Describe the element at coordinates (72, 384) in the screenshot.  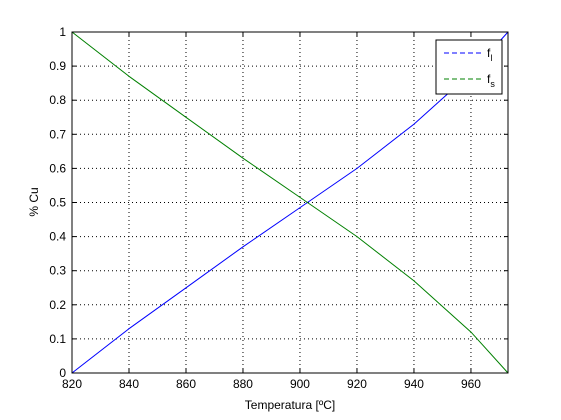
I see `x-tick-label: 820` at that location.